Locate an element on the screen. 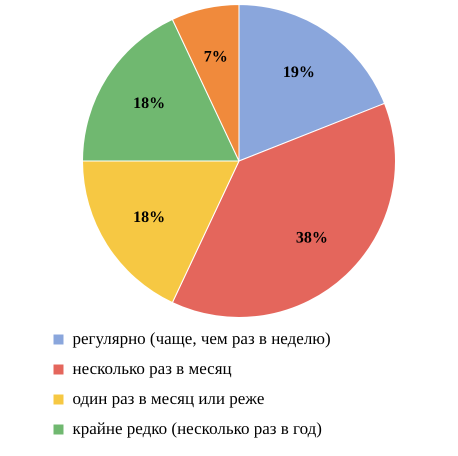 Image resolution: width=458 pixels, height=456 pixels. data-label: 19% is located at coordinates (298, 73).